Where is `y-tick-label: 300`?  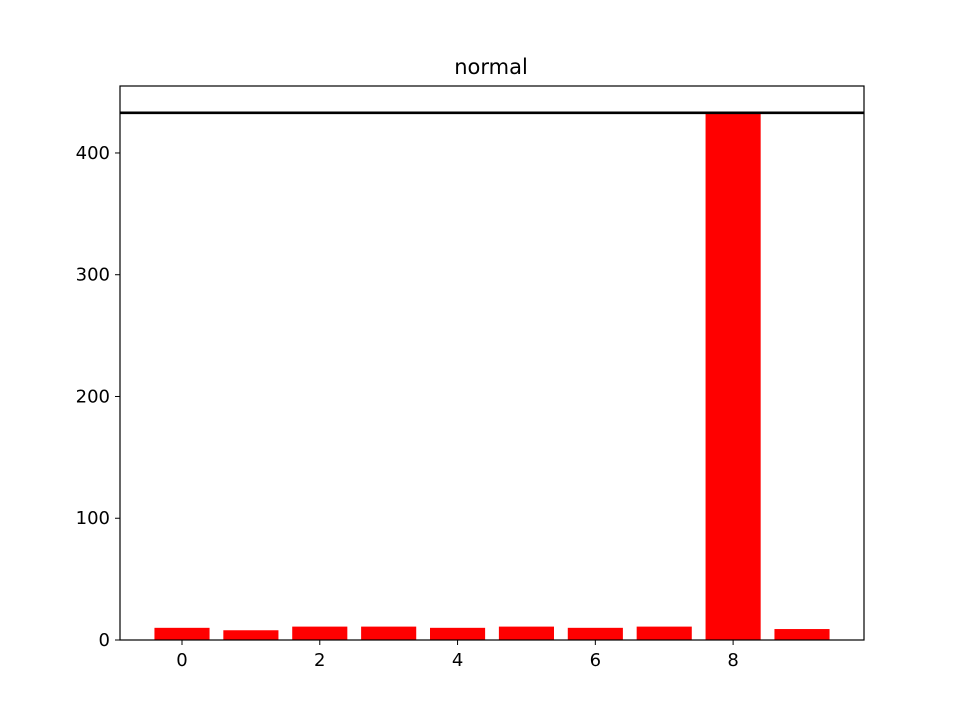 y-tick-label: 300 is located at coordinates (93, 275).